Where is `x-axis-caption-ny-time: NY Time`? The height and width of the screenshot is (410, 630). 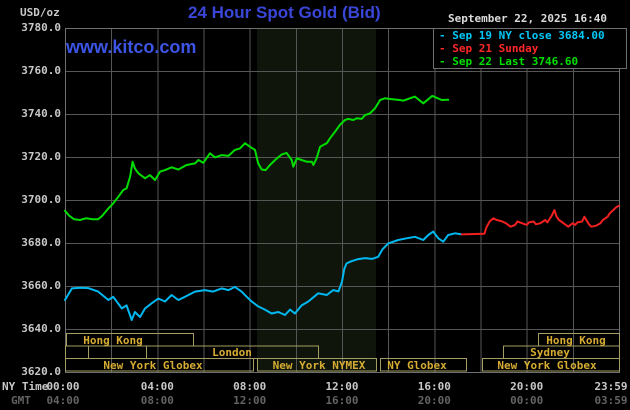
x-axis-caption-ny-time: NY Time is located at coordinates (25, 386).